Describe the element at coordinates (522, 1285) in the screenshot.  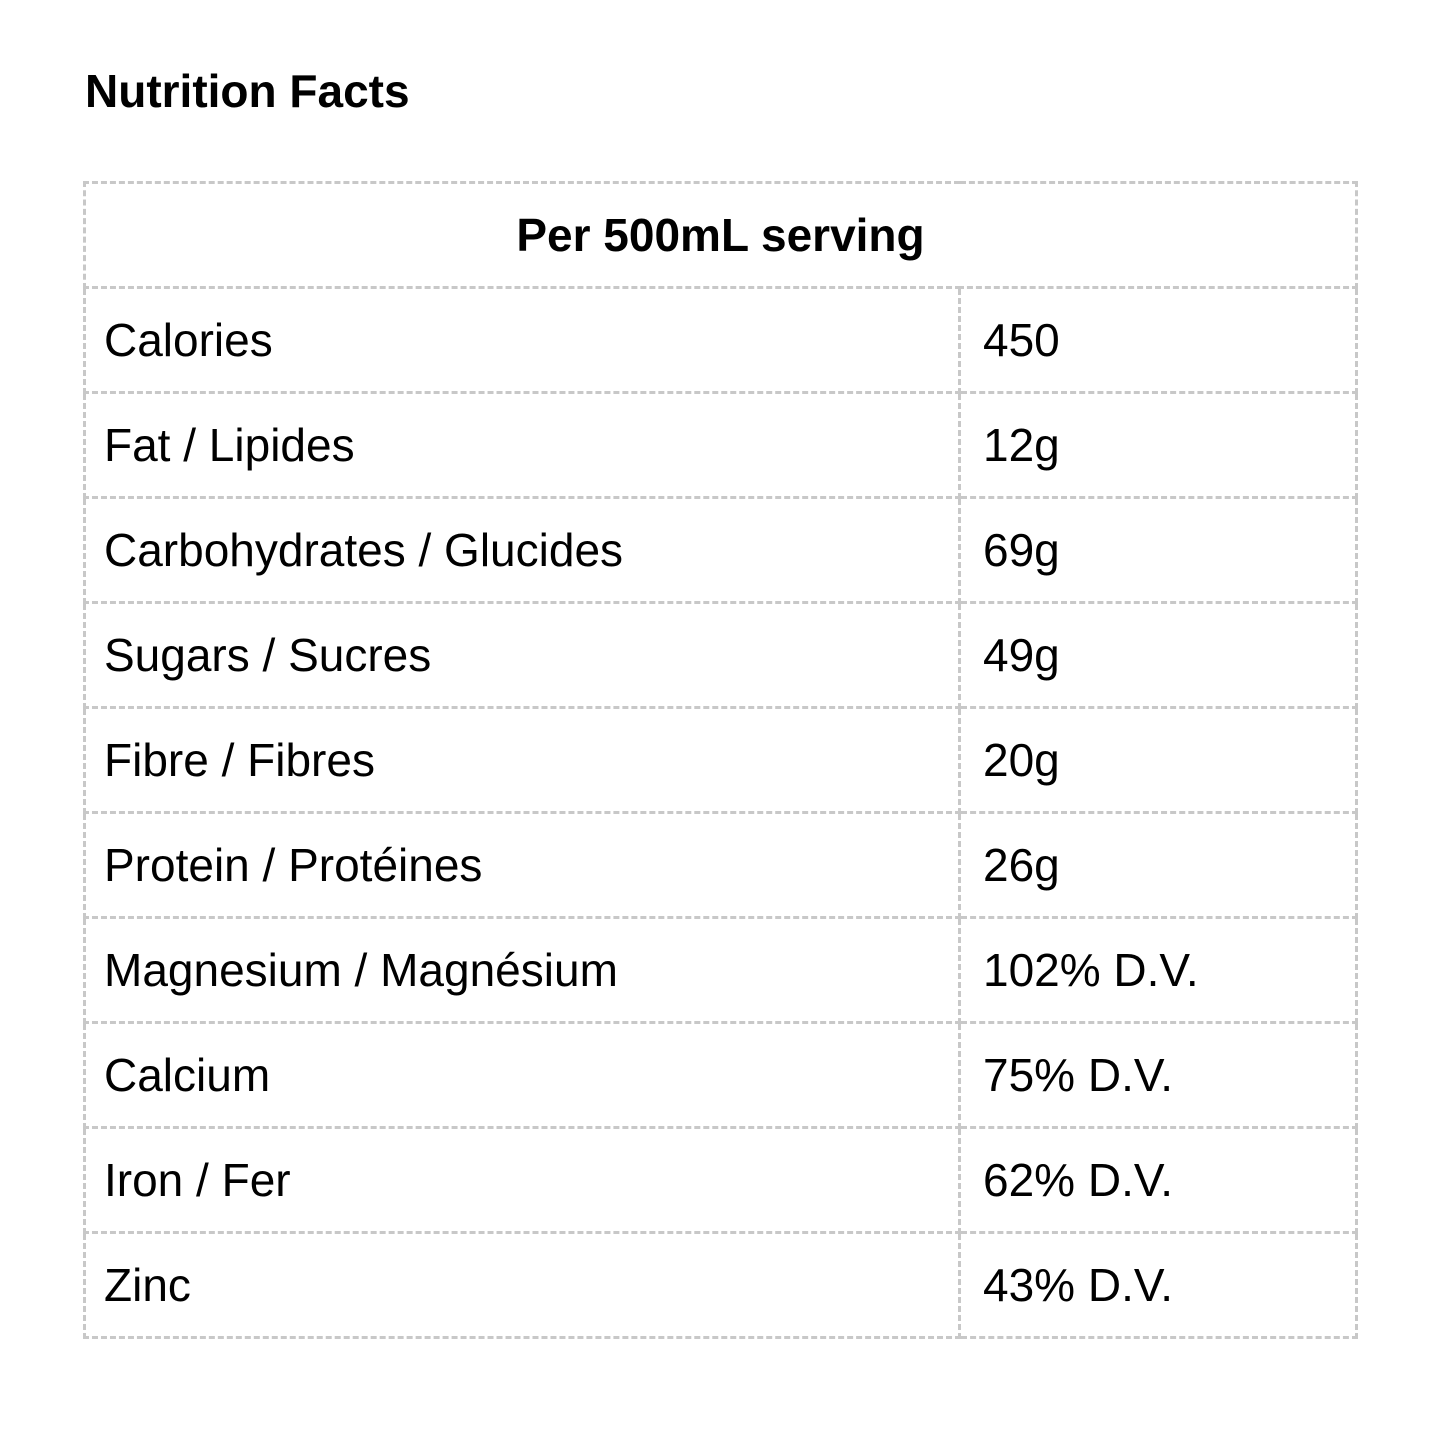
I see `nutrient-label: Zinc` at that location.